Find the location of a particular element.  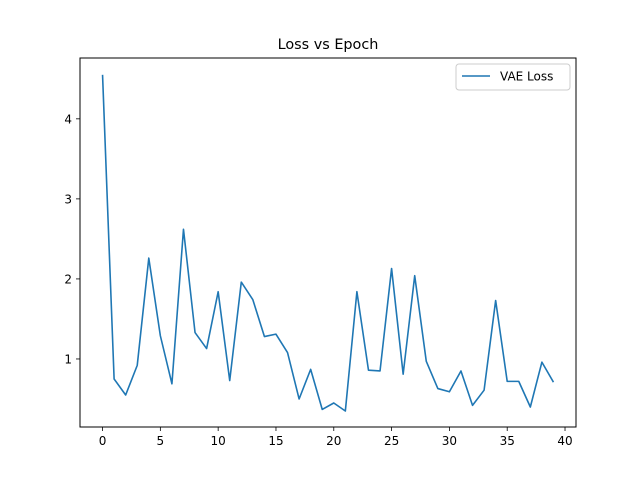

y-tick-label: 1 is located at coordinates (68, 359).